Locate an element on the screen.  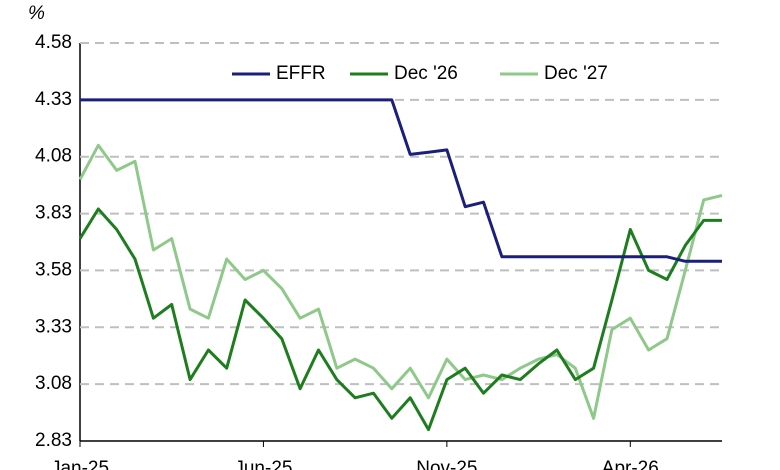
x-tick-label: Nov-25 is located at coordinates (446, 464).